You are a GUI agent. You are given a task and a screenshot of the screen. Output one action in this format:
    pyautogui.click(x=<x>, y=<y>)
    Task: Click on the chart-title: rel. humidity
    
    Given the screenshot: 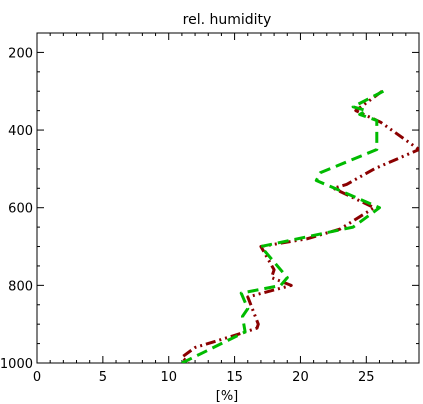 What is the action you would take?
    pyautogui.click(x=227, y=20)
    